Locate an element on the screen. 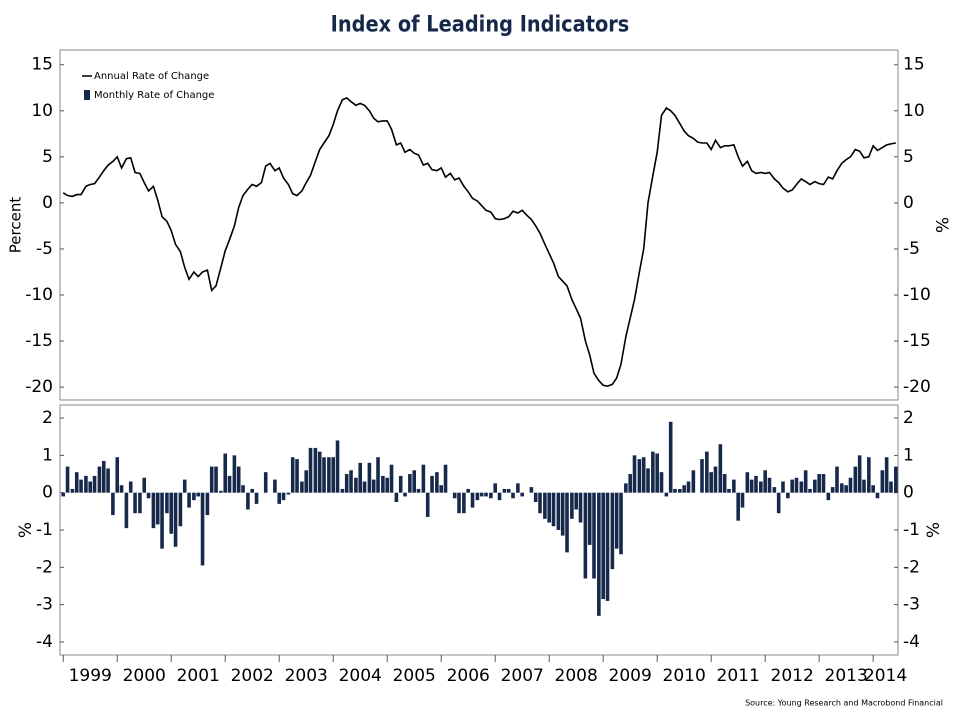 The image size is (960, 720). x-tick-label: 2009 is located at coordinates (630, 676).